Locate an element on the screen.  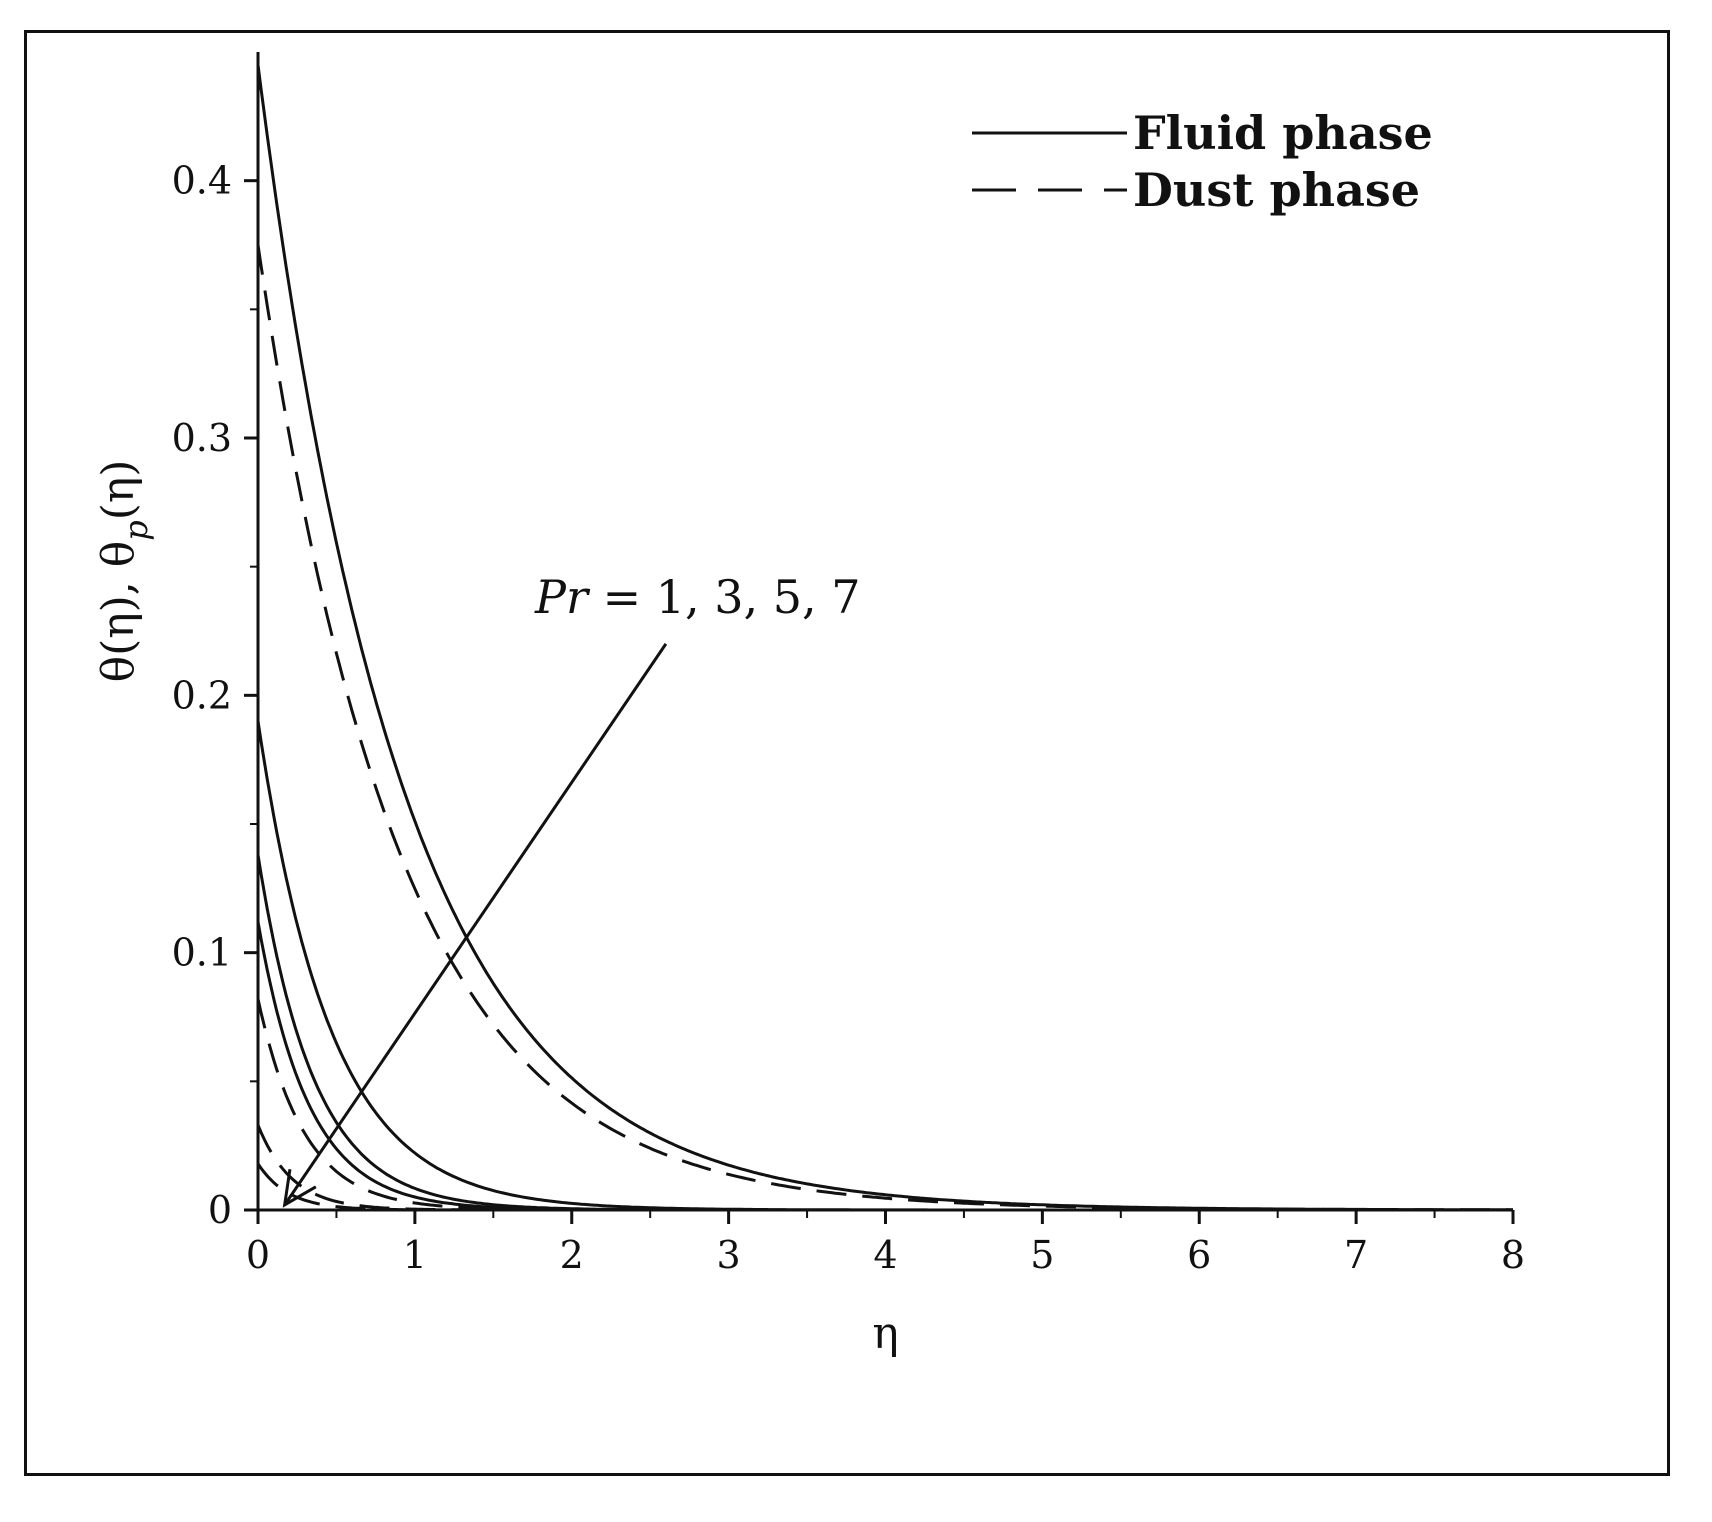
y-label-tail: (η) is located at coordinates (118, 490).